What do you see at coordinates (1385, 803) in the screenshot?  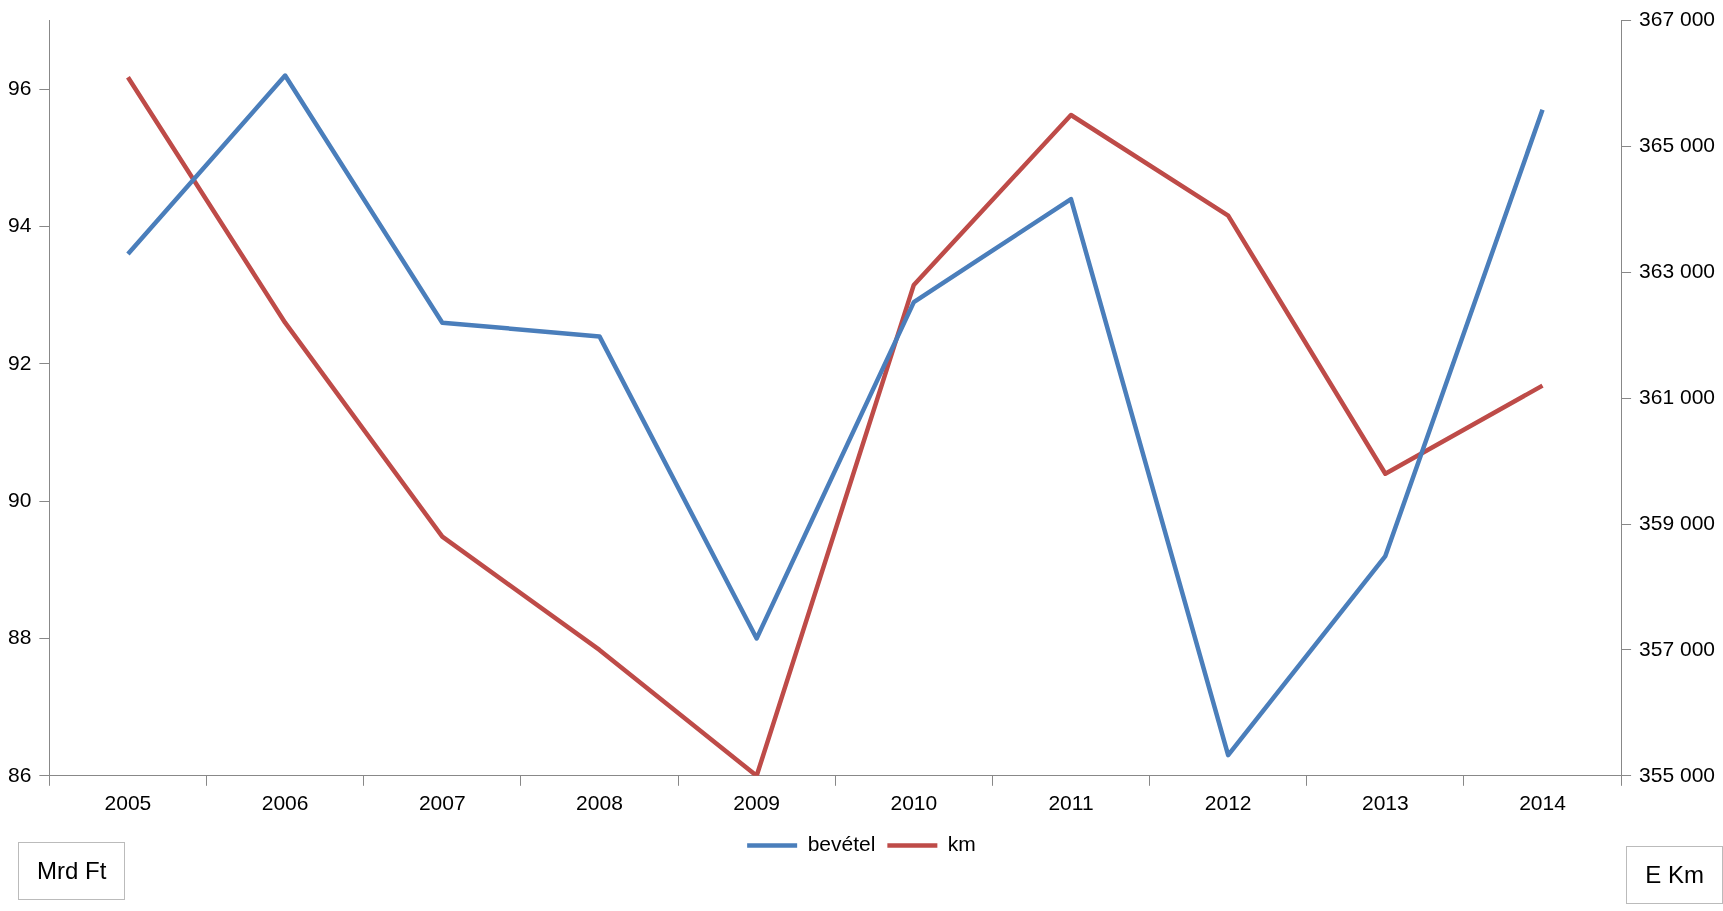 I see `x-tick-label: 2013` at bounding box center [1385, 803].